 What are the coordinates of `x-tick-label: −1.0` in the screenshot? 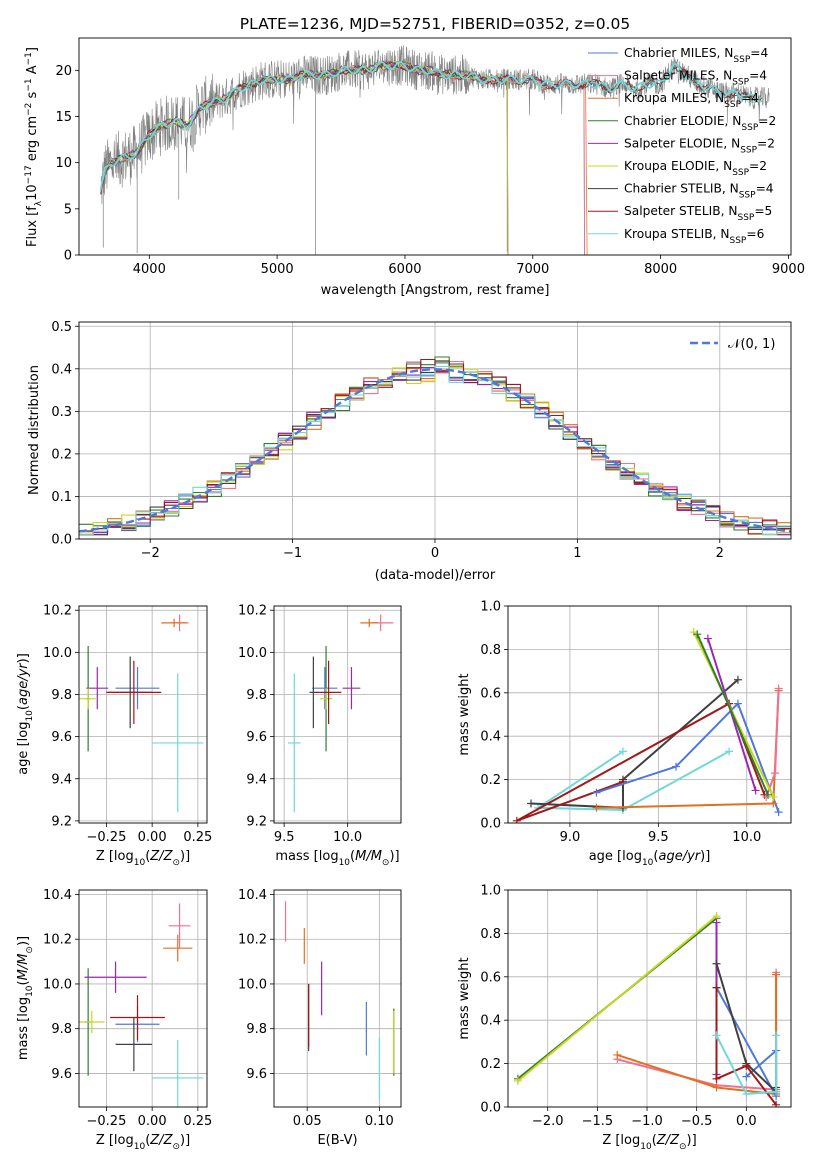 It's located at (647, 1121).